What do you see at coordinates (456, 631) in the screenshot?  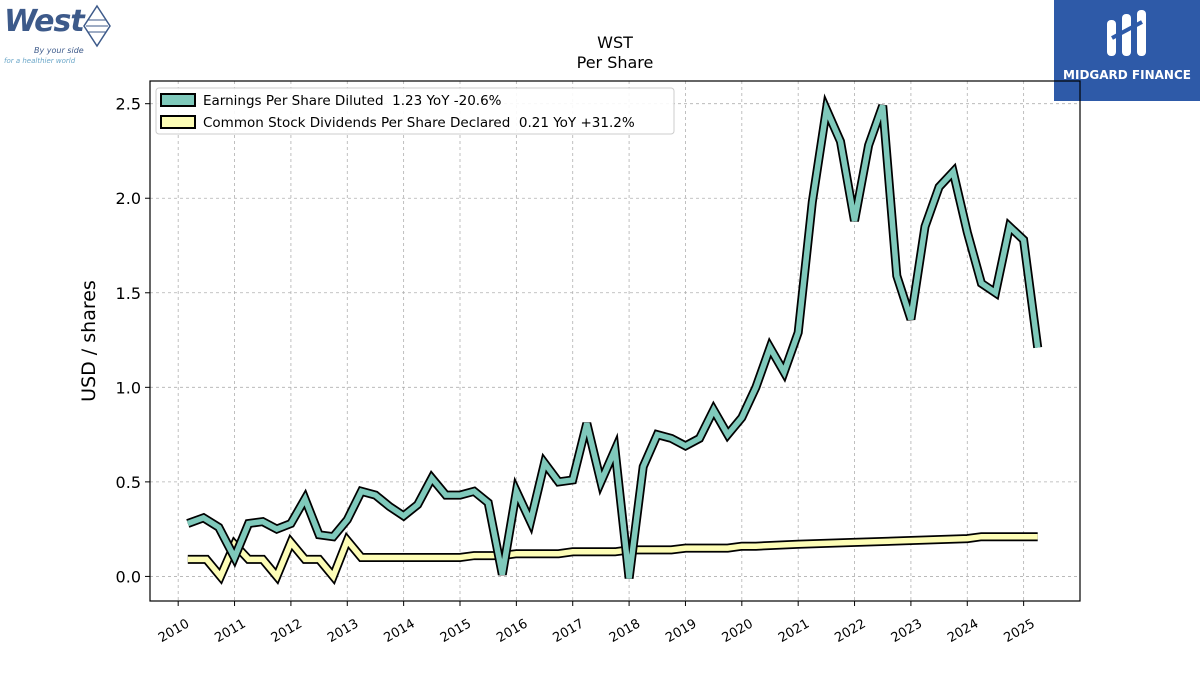 I see `x-tick-label: 2015` at bounding box center [456, 631].